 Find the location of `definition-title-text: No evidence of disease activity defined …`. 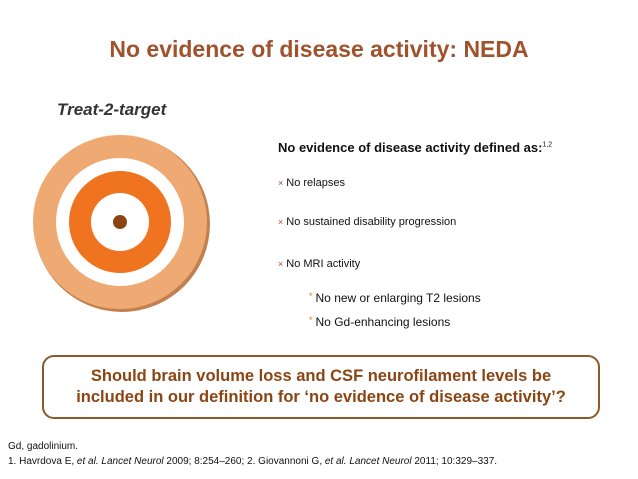

definition-title-text: No evidence of disease activity defined … is located at coordinates (410, 147).